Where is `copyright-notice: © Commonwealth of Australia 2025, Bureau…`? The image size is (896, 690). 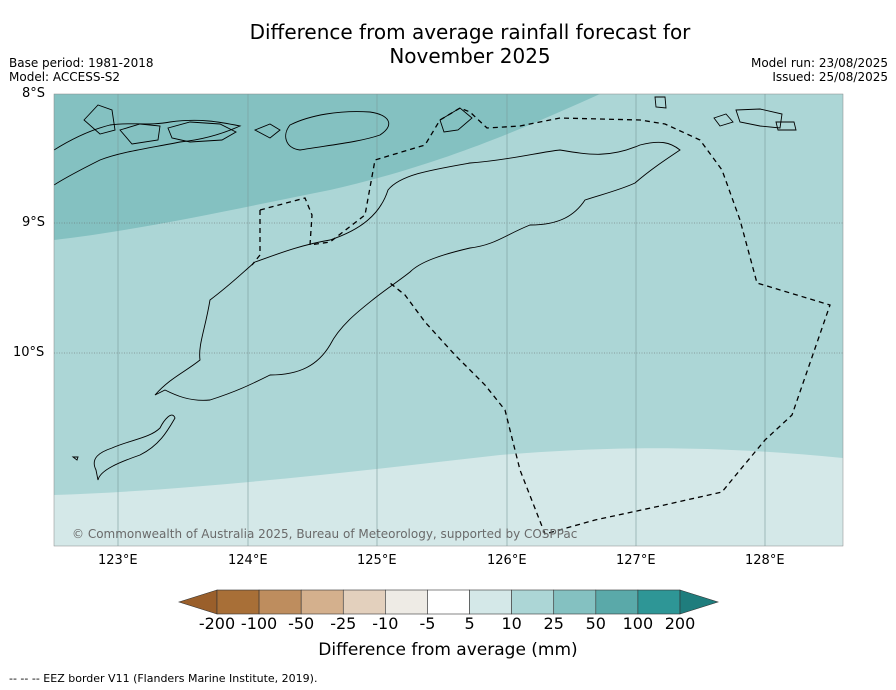
copyright-notice: © Commonwealth of Australia 2025, Bureau… is located at coordinates (325, 534).